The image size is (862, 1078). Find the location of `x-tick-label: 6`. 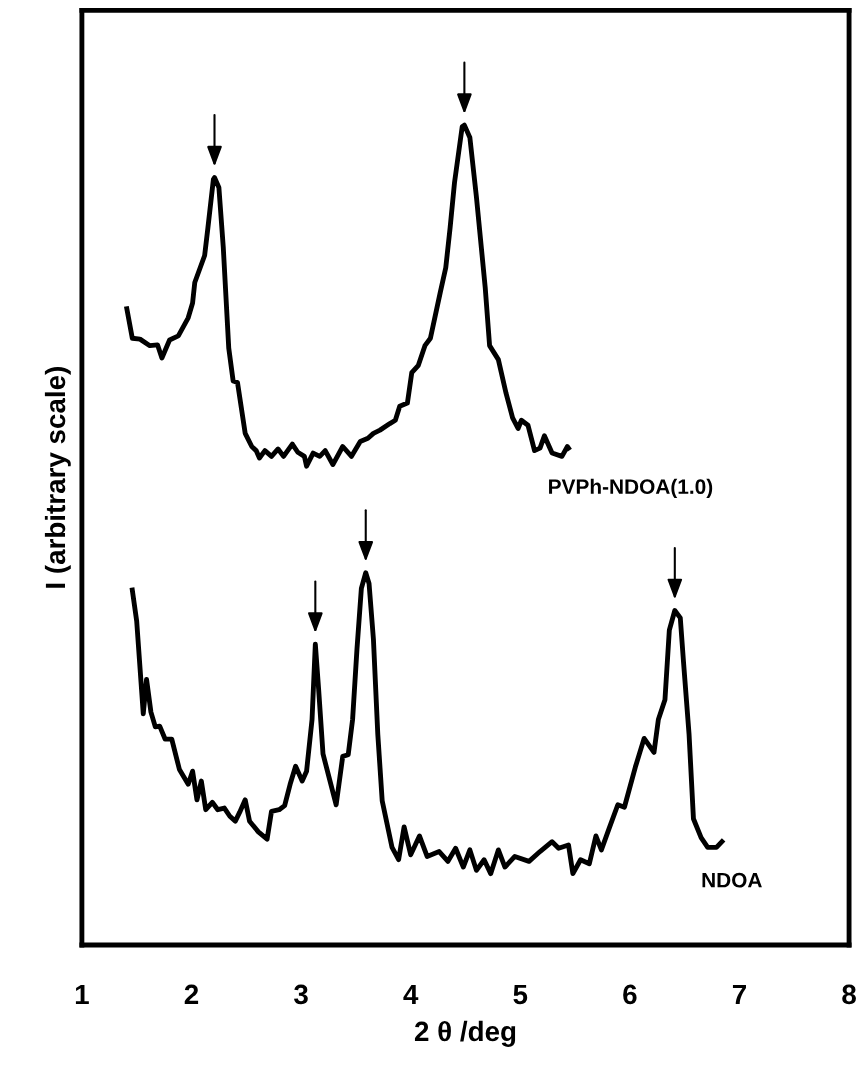

x-tick-label: 6 is located at coordinates (630, 994).